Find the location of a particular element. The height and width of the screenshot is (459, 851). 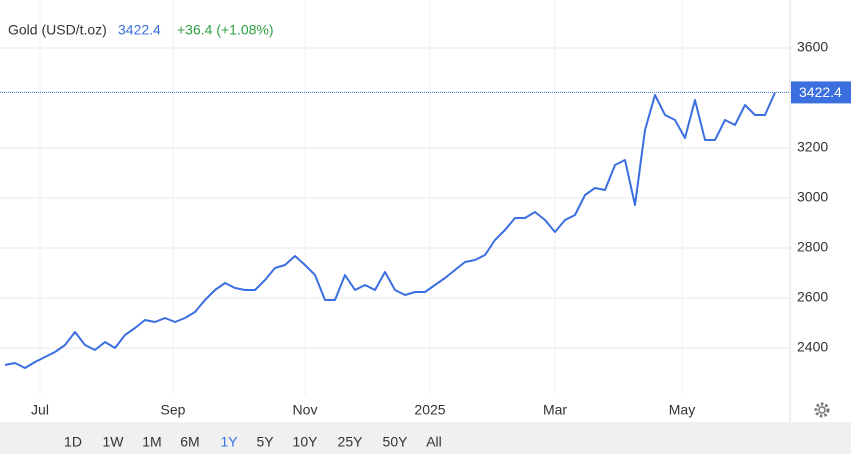

settings-icon is located at coordinates (822, 410).